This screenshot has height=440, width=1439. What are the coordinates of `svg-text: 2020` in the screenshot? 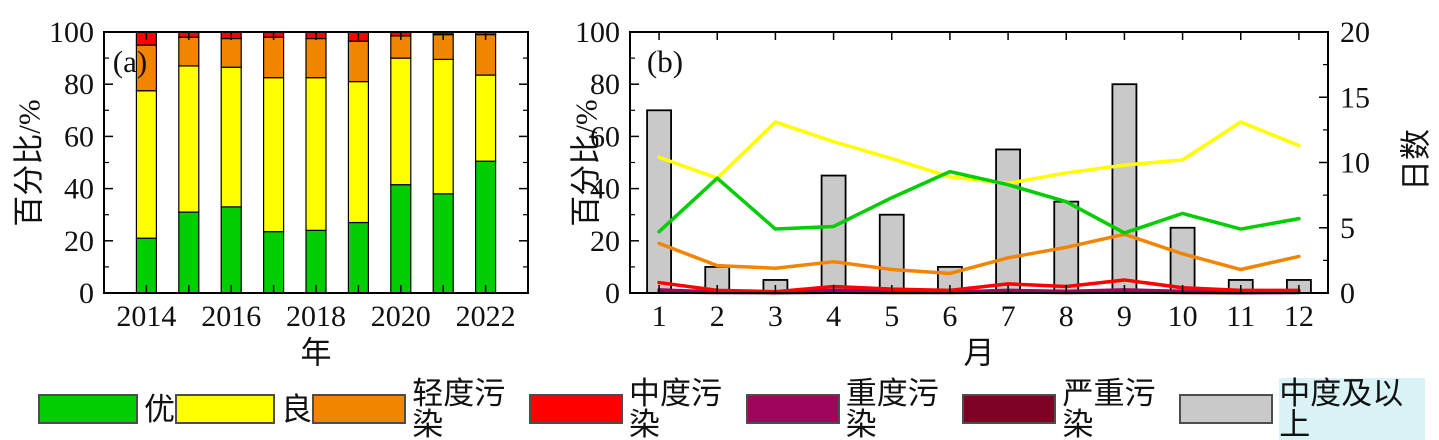 It's located at (401, 316).